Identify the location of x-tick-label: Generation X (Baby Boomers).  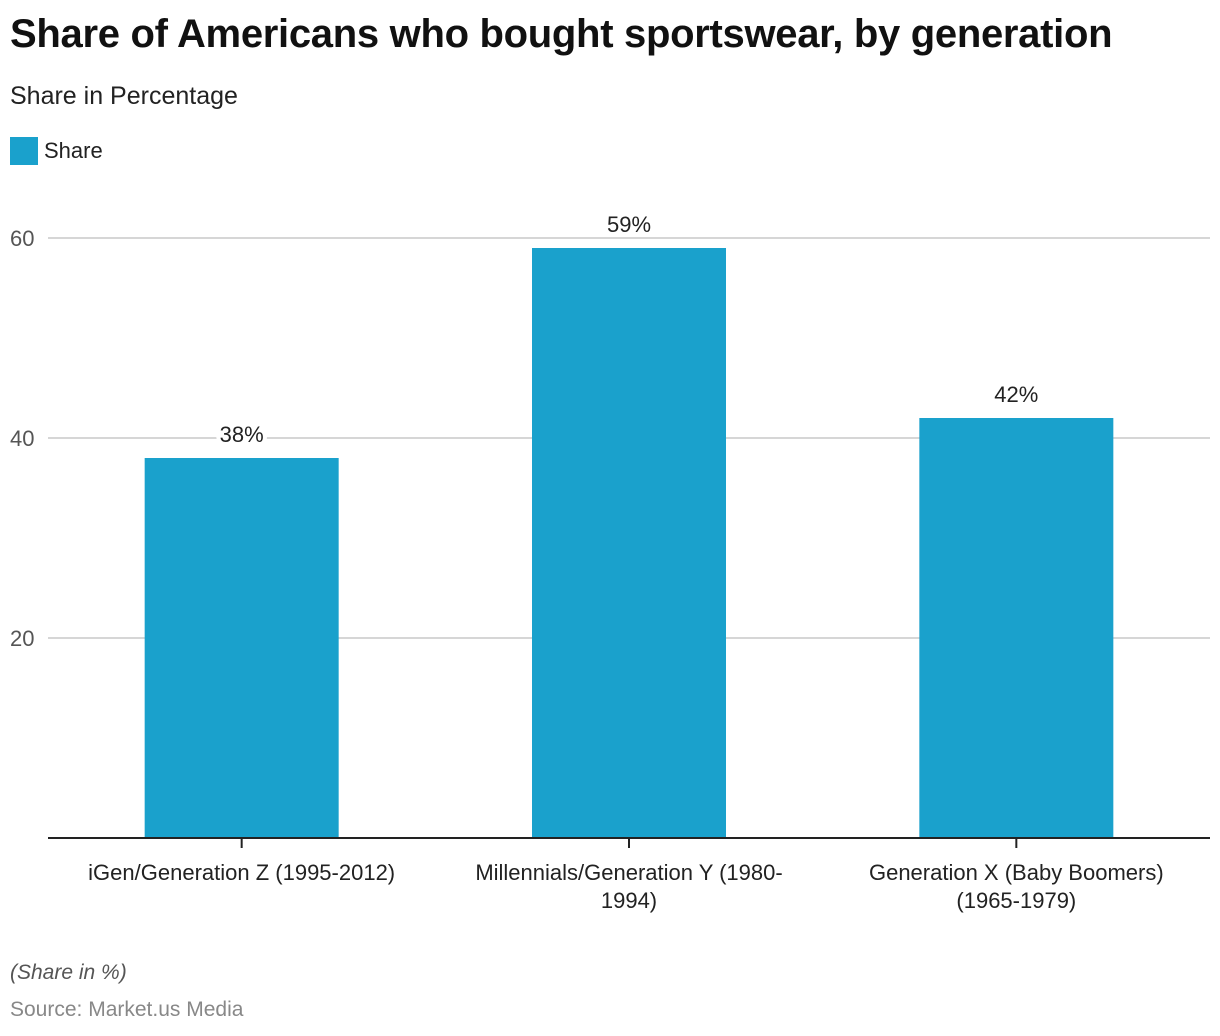
(1016, 872).